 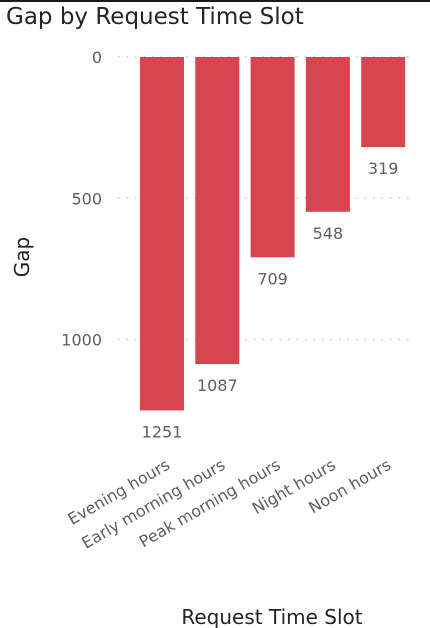 I want to click on chart-title: Gap by Request Time Slot, so click(x=155, y=17).